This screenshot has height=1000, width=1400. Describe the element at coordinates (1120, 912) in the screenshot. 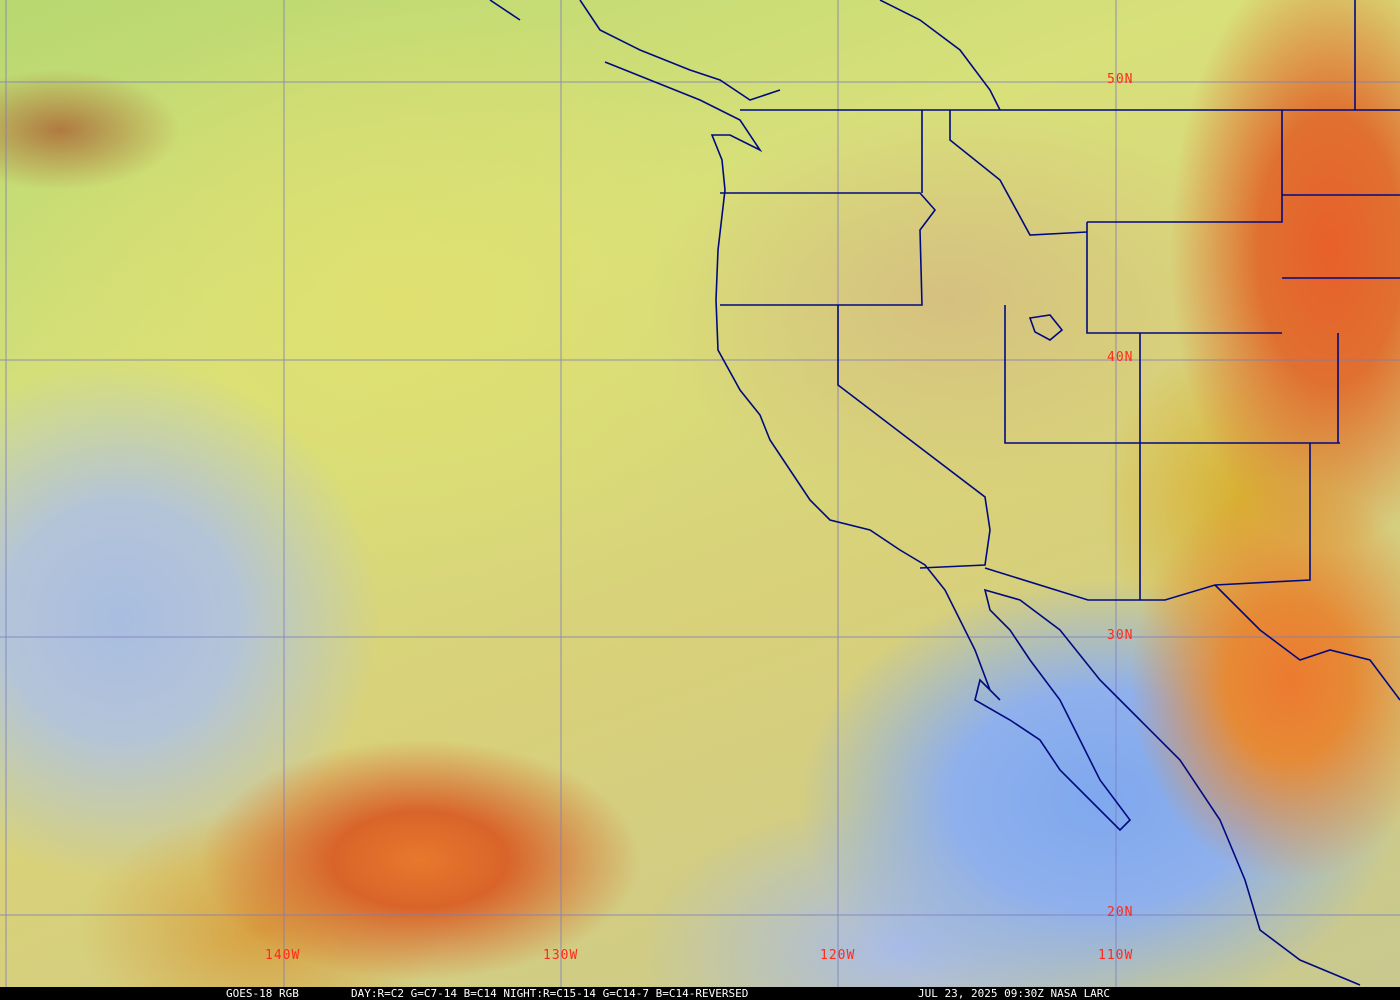

I see `lat-label-20n: 20N` at that location.